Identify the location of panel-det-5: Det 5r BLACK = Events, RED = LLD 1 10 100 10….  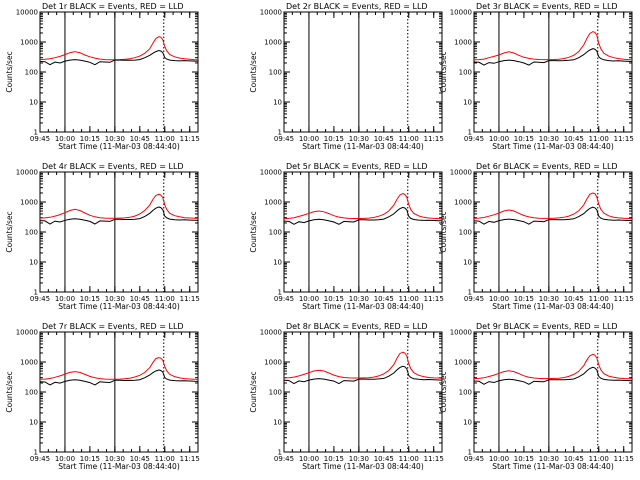
(346, 236).